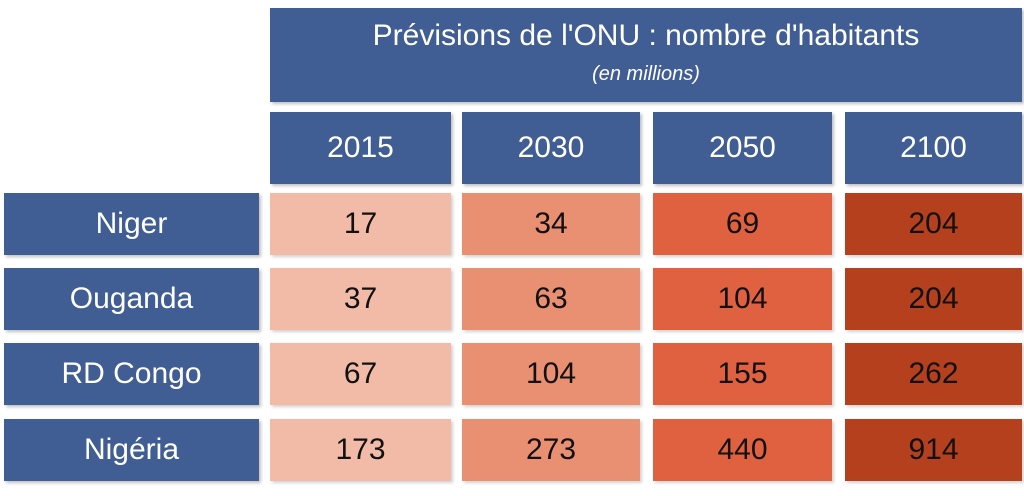 This screenshot has width=1024, height=496. What do you see at coordinates (131, 450) in the screenshot?
I see `row-label-nigeria: Nigéria` at bounding box center [131, 450].